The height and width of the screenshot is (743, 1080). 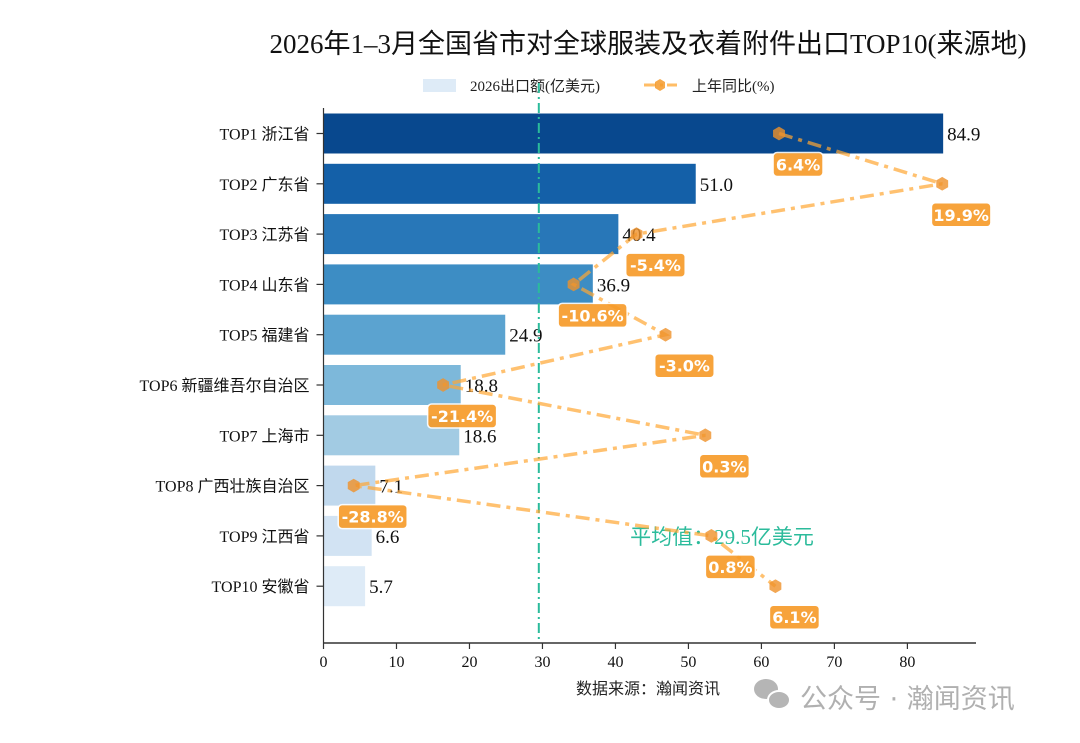 What do you see at coordinates (688, 662) in the screenshot?
I see `x-tick-label: 50` at bounding box center [688, 662].